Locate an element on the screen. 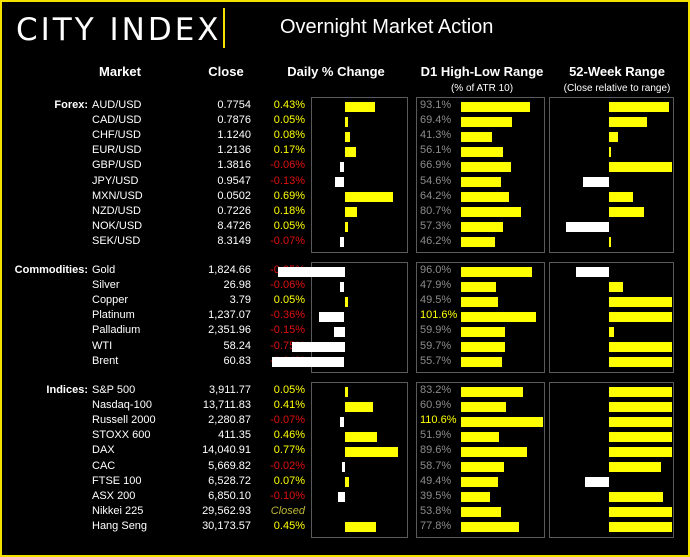 This screenshot has width=690, height=557. d1-range-label: 39.5% is located at coordinates (436, 495).